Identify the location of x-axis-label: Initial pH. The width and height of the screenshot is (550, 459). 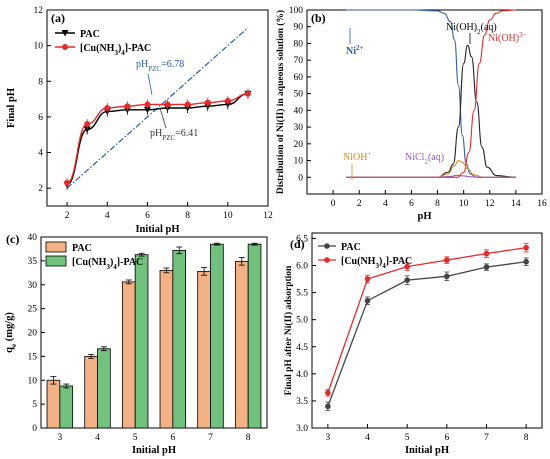
(157, 229).